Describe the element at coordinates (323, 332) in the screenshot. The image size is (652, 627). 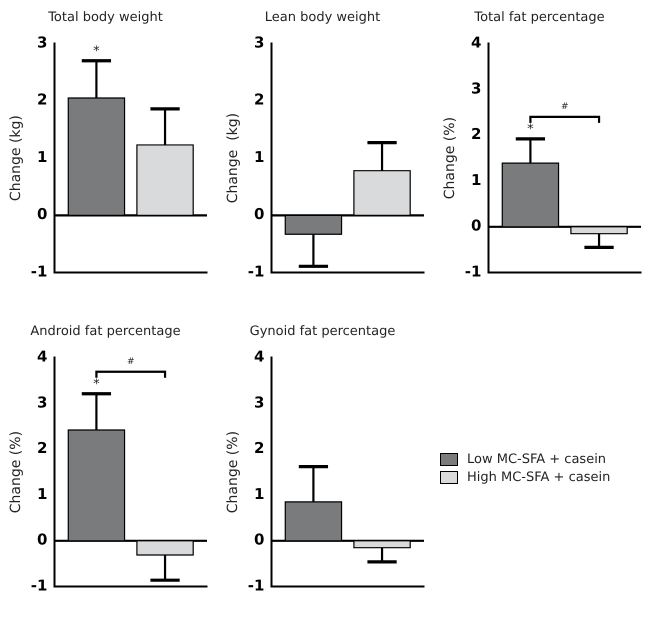
I see `chart-title: Gynoid fat percentage` at that location.